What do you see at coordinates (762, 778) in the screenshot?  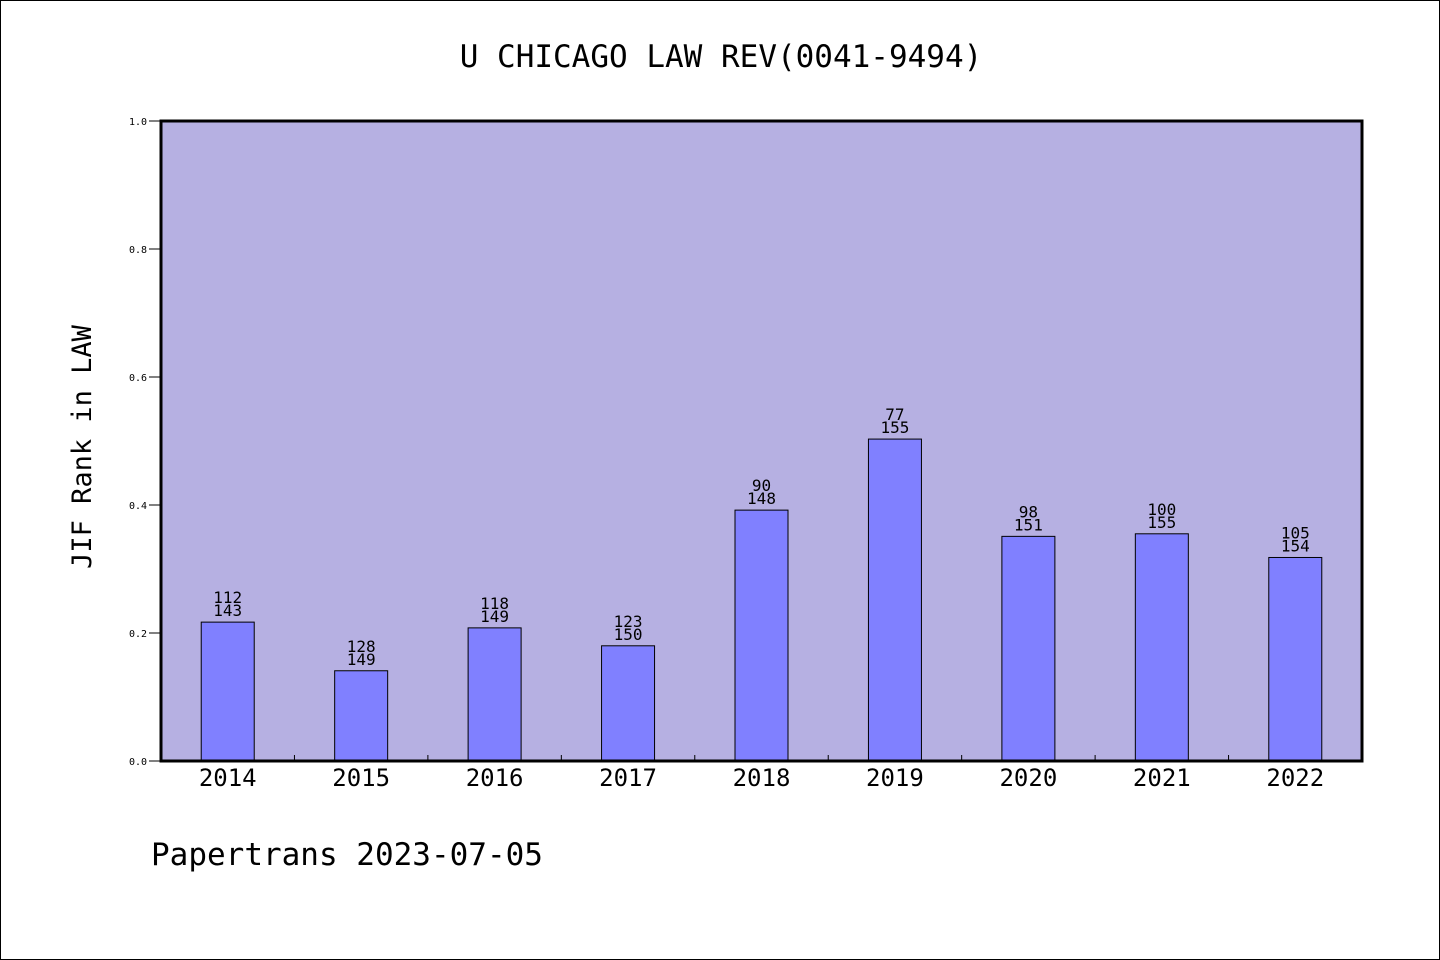 I see `x-tick-label: 2018` at bounding box center [762, 778].